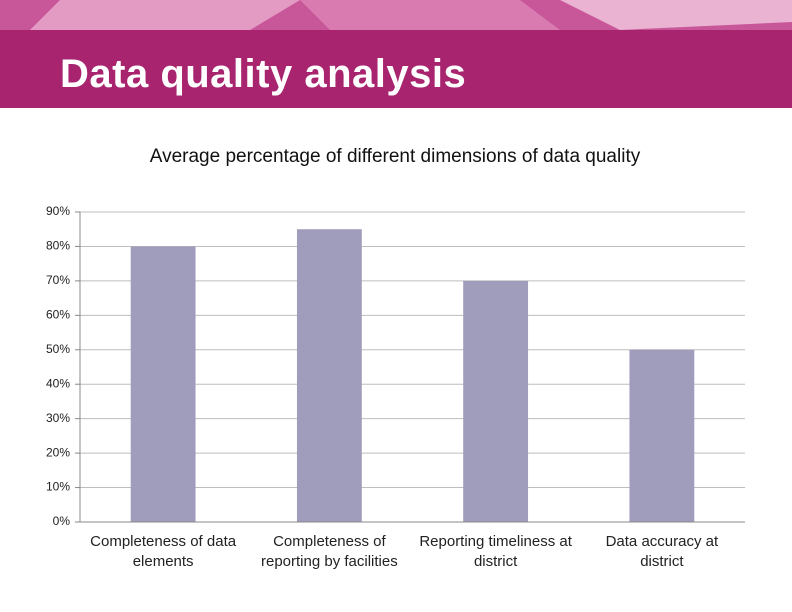 This screenshot has width=792, height=612. I want to click on y-tick-label: 70%, so click(58, 280).